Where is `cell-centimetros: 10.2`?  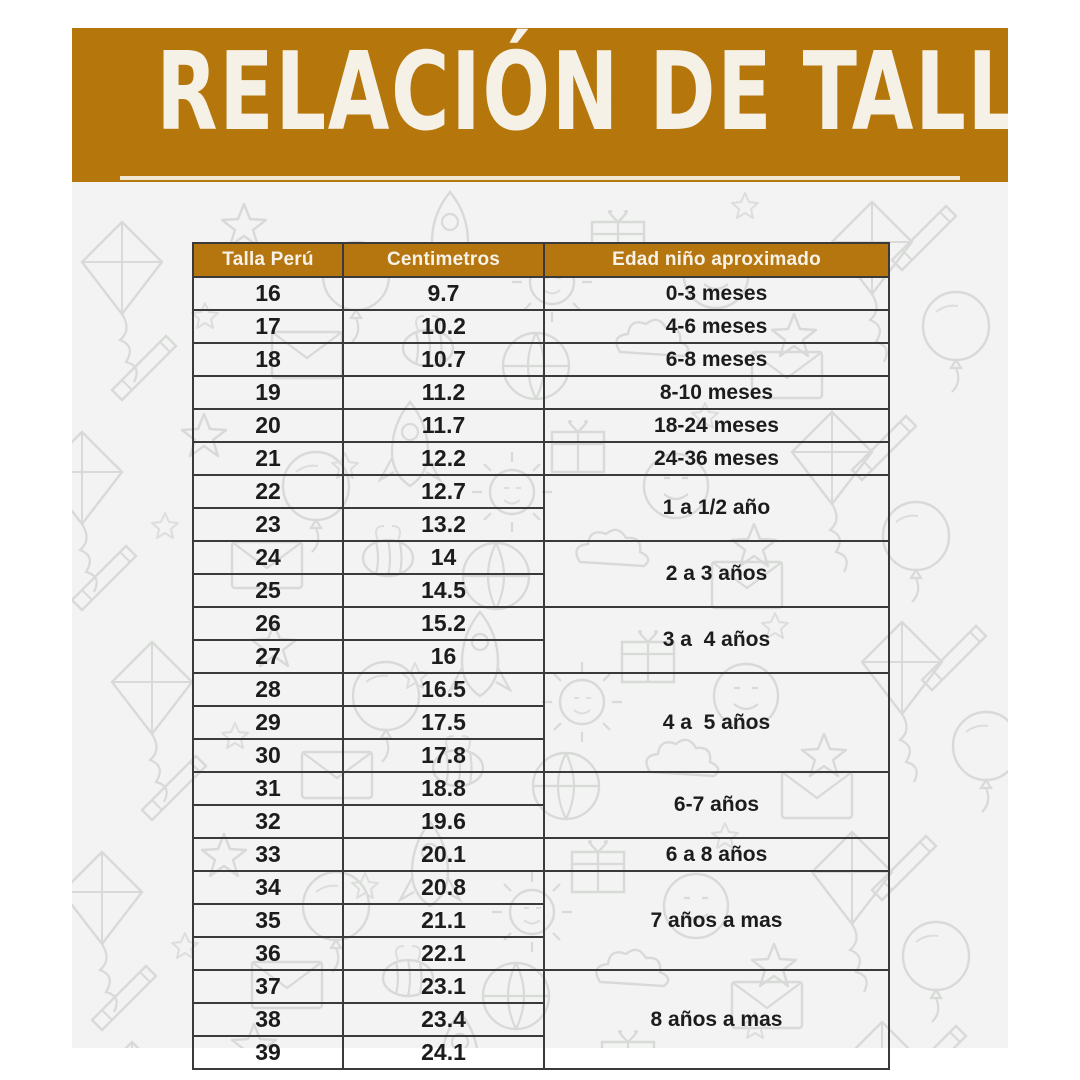 cell-centimetros: 10.2 is located at coordinates (443, 326).